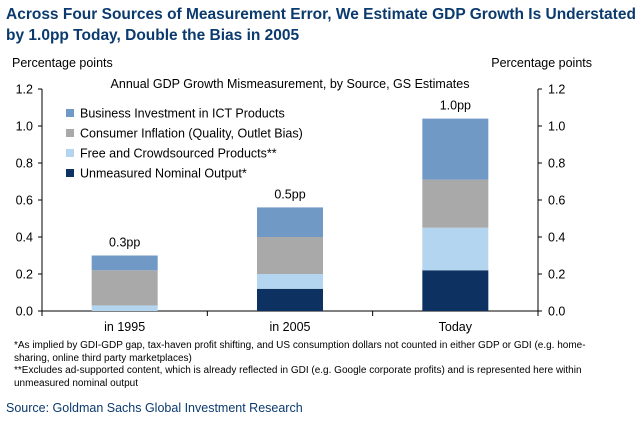 This screenshot has width=642, height=421. What do you see at coordinates (24, 127) in the screenshot?
I see `y-tick-label-left: 1.0` at bounding box center [24, 127].